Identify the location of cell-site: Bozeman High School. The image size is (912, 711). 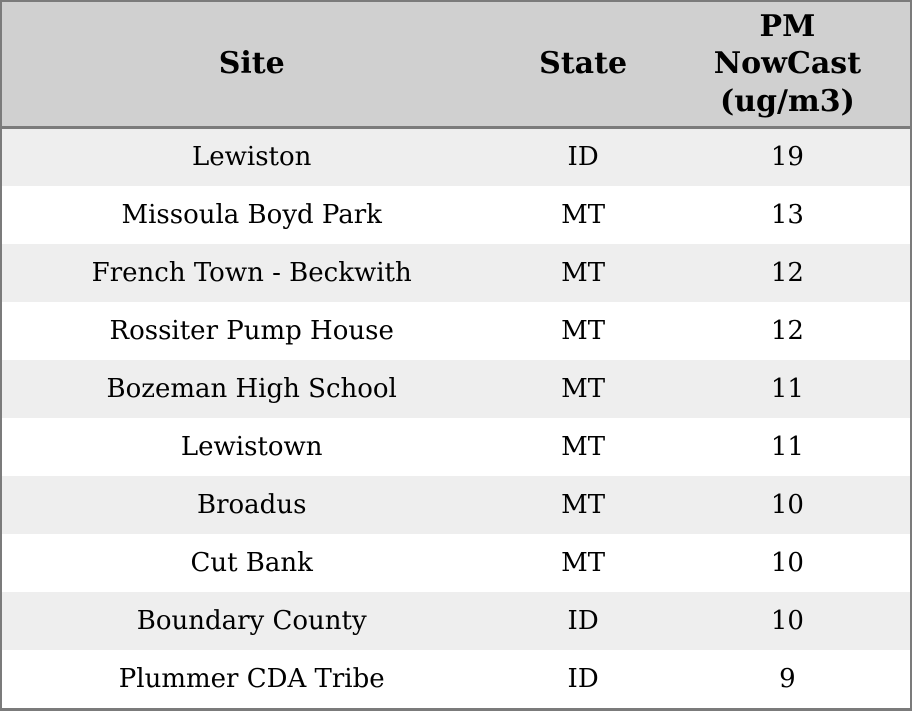
(251, 388).